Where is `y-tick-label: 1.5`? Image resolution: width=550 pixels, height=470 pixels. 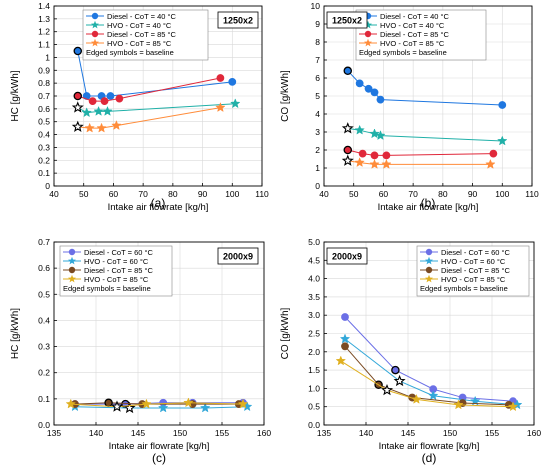
y-tick-label: 1.5 is located at coordinates (314, 370).